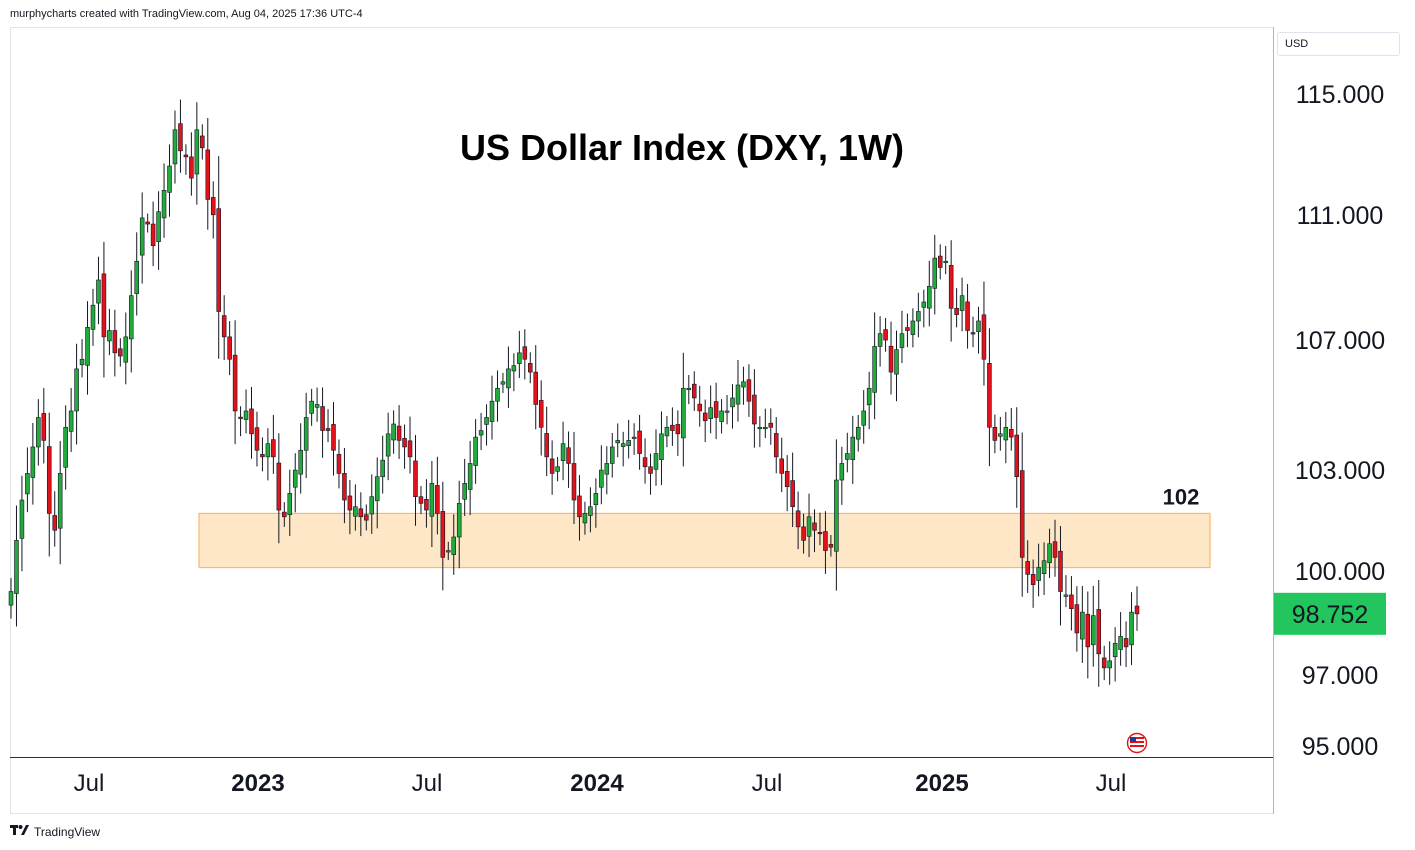 This screenshot has width=1415, height=850. What do you see at coordinates (55, 831) in the screenshot?
I see `footer: TradingView` at bounding box center [55, 831].